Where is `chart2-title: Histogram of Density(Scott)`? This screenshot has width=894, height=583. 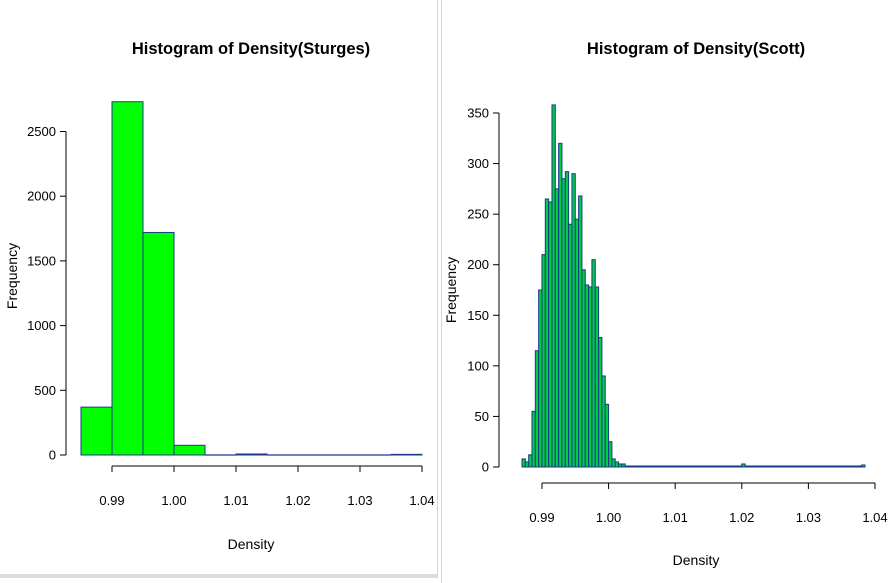 chart2-title: Histogram of Density(Scott) is located at coordinates (696, 49).